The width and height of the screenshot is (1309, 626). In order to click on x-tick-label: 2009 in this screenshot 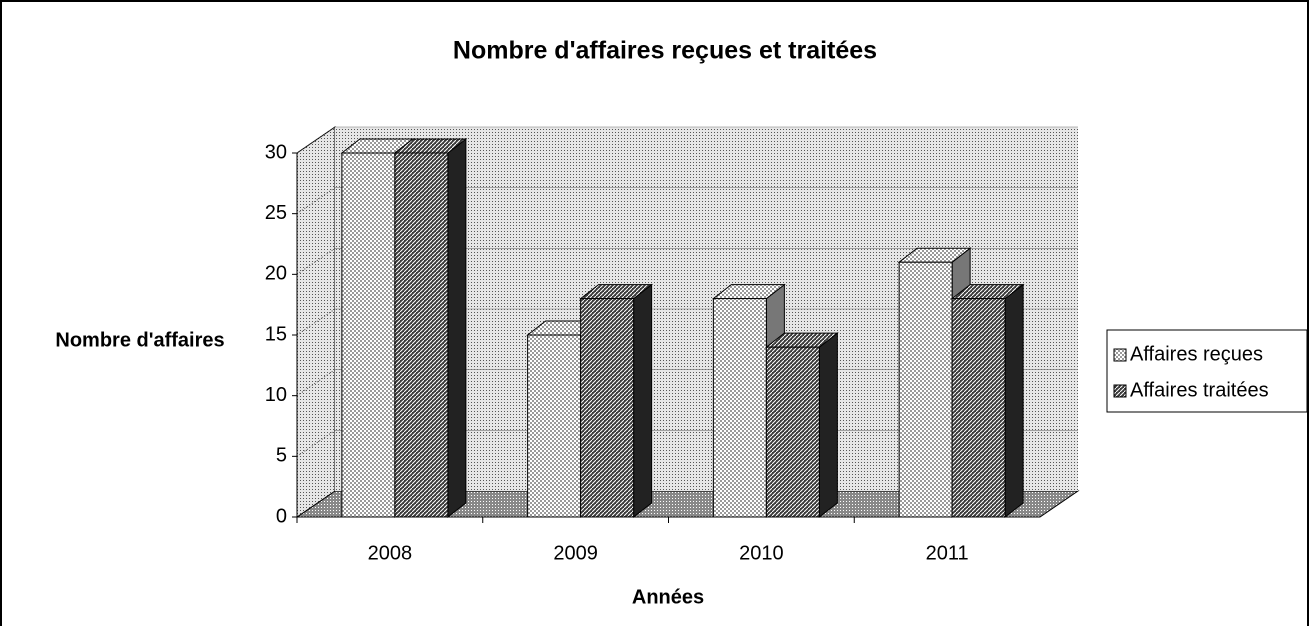, I will do `click(575, 553)`.